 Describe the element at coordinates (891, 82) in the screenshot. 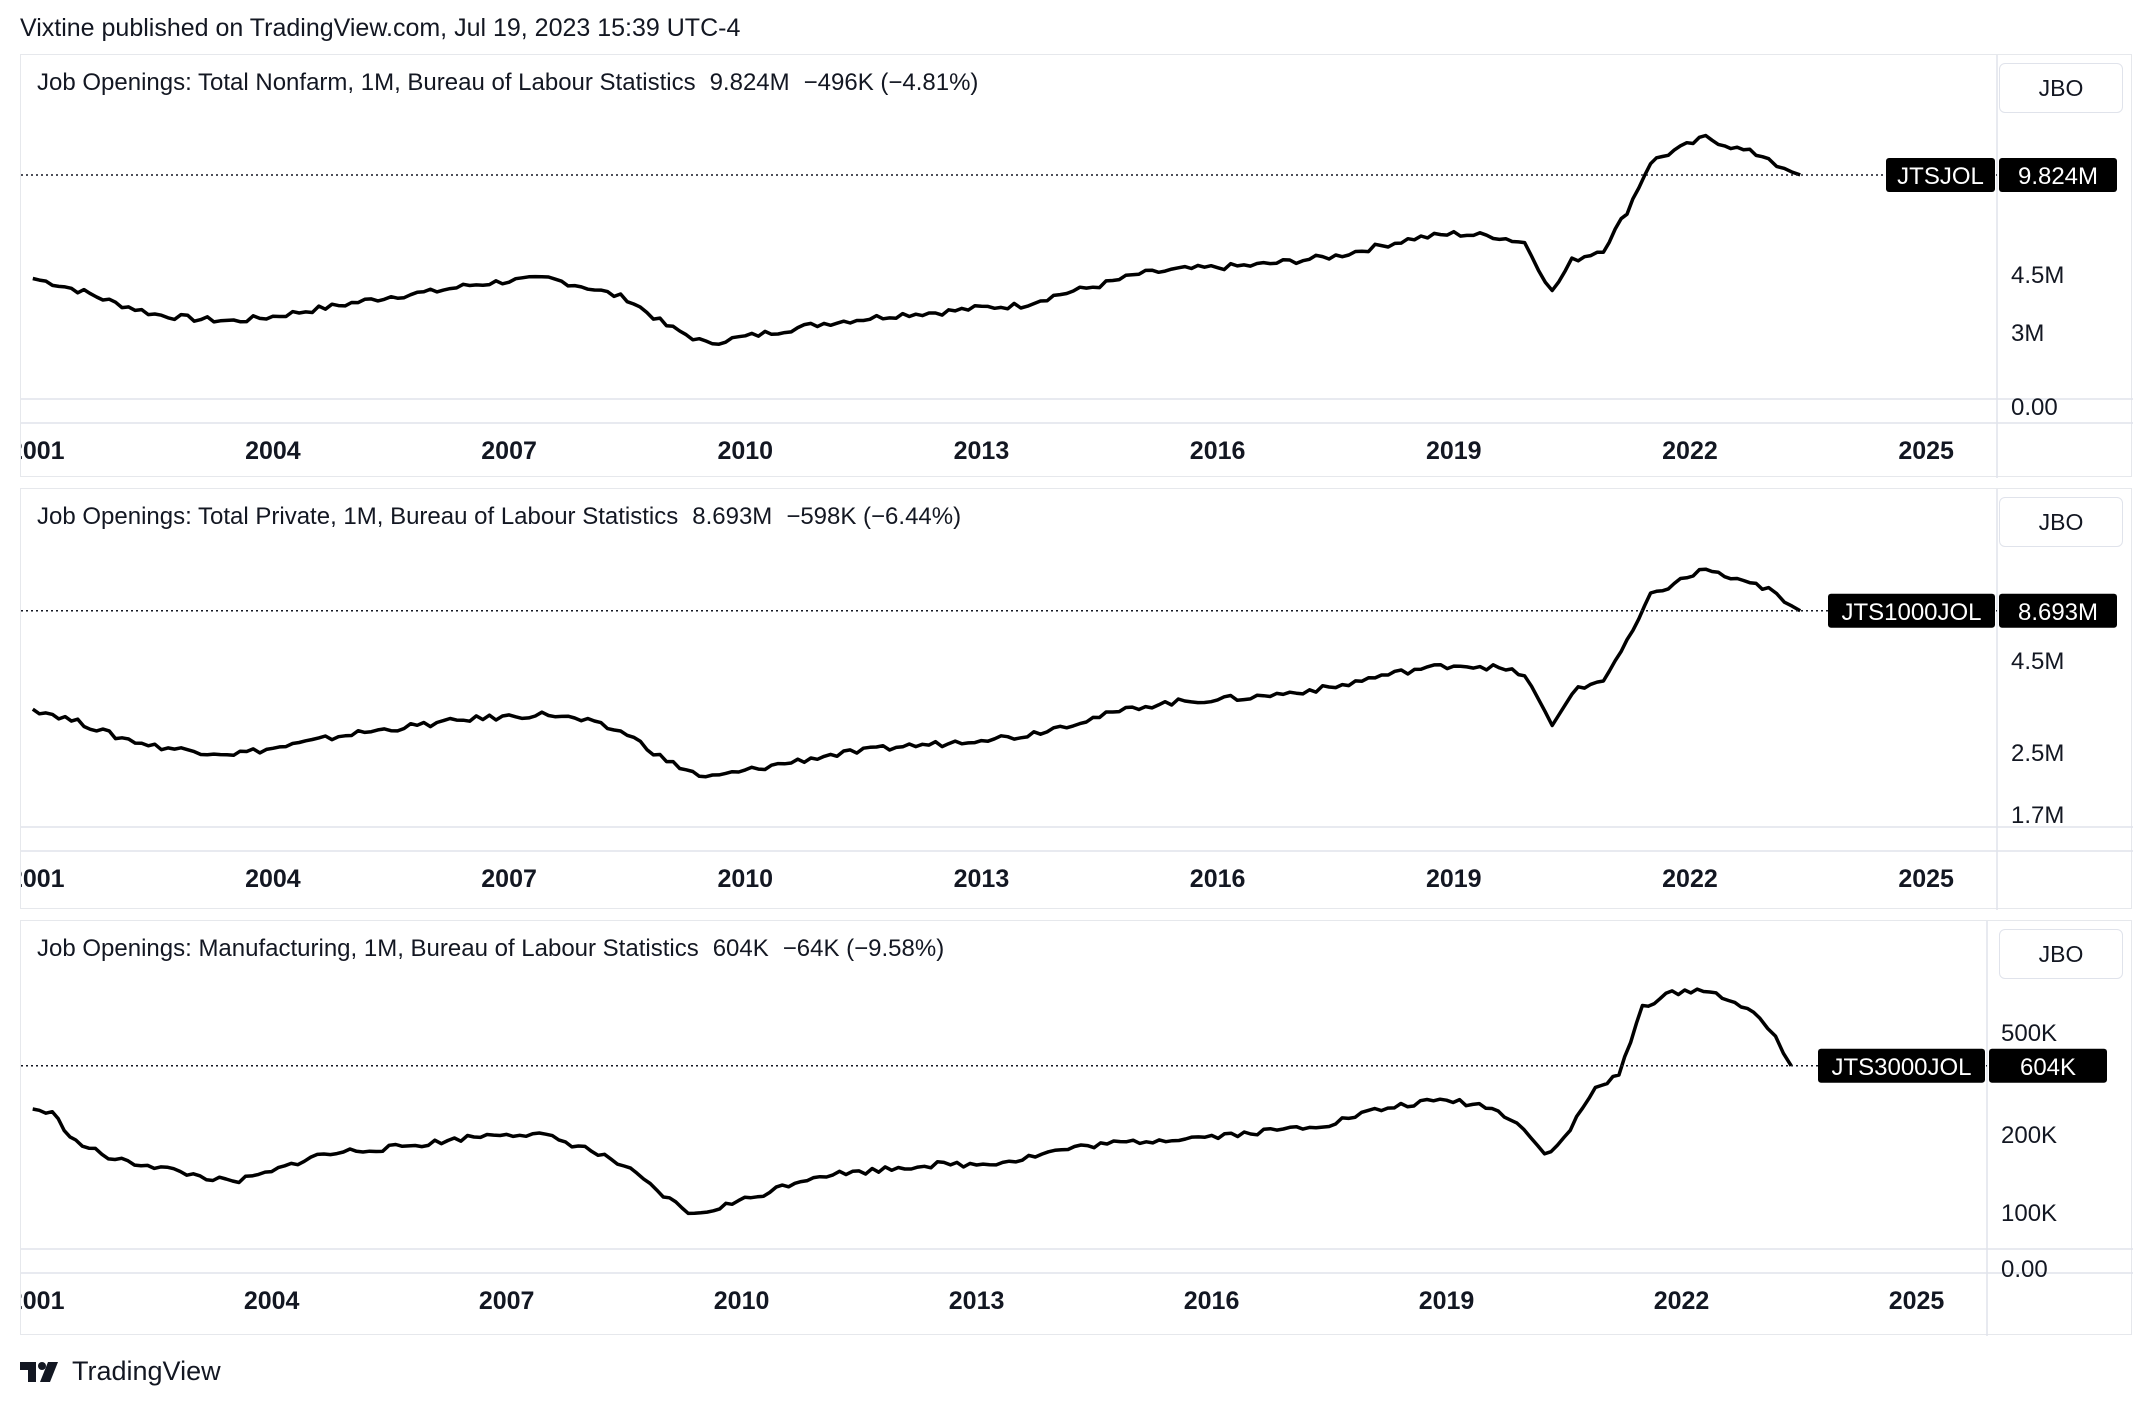

I see `change-value: −496K (−4.81%)` at that location.